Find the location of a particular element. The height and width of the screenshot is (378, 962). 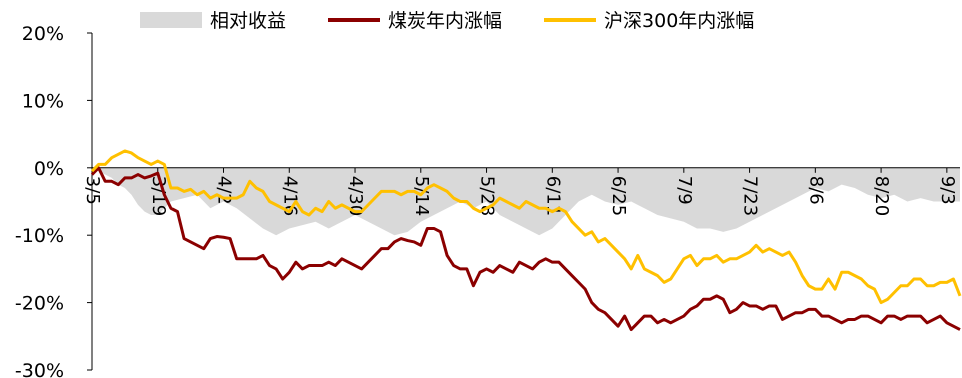

legend-item-coal: 煤炭年内涨幅 is located at coordinates (415, 19).